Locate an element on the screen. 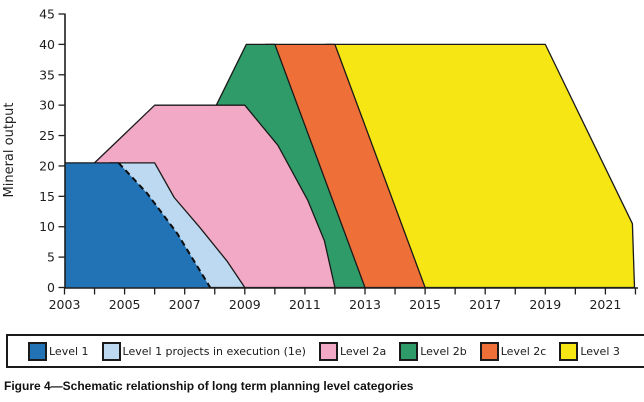 This screenshot has width=644, height=402. y-tick-label-20: 20 is located at coordinates (47, 165).